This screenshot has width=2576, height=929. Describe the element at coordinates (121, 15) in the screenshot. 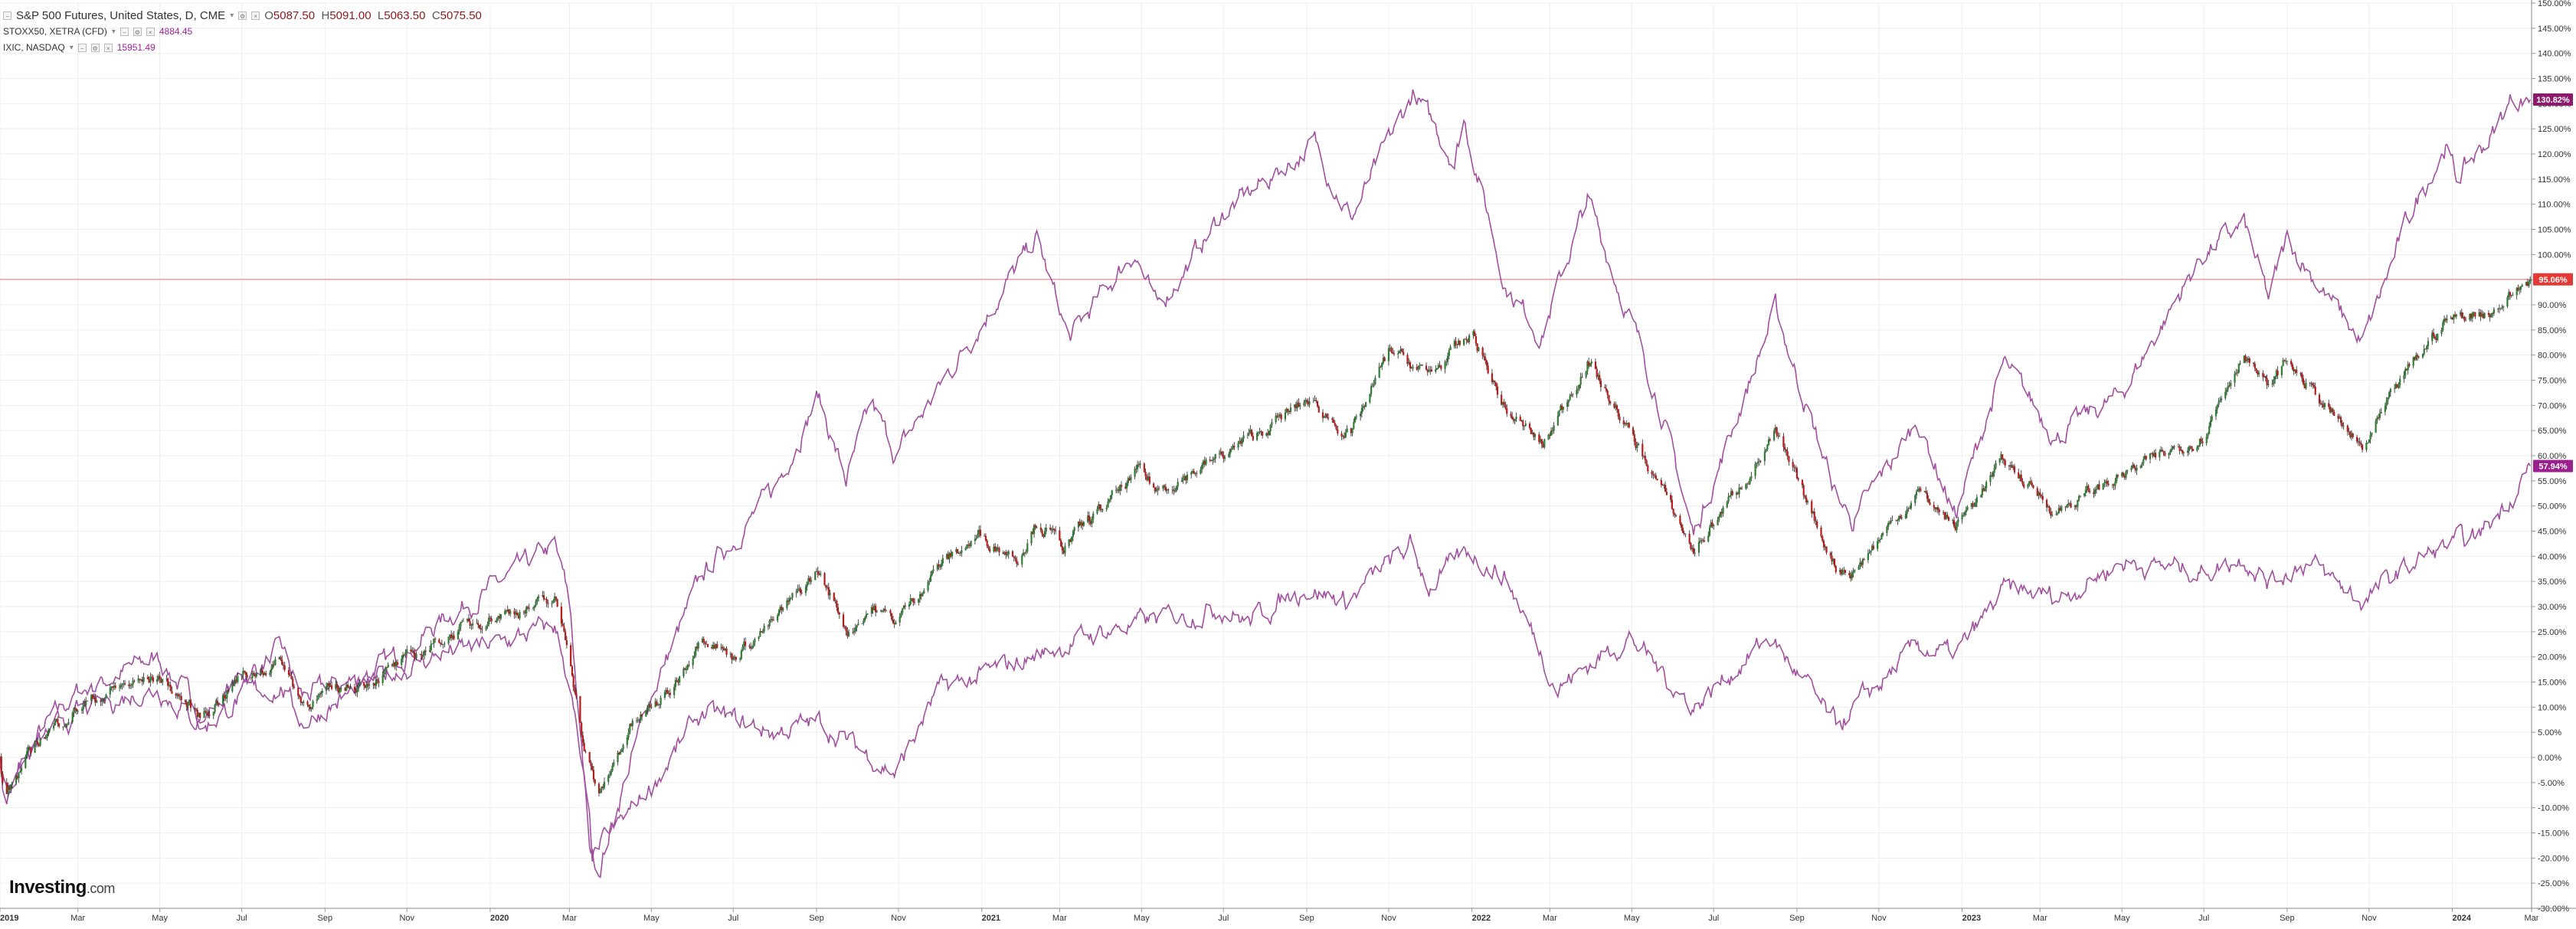

I see `legend-main-title: S&P 500 Futures, United States, D, CME` at that location.